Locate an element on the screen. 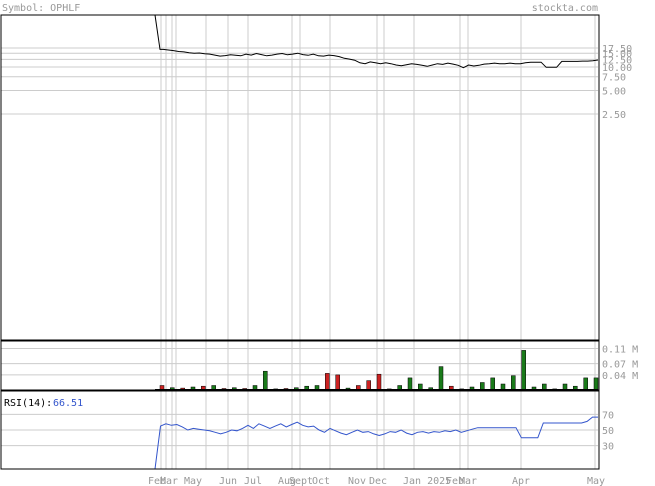 This screenshot has height=486, width=655. price-tick-label: 17.50 is located at coordinates (617, 49).